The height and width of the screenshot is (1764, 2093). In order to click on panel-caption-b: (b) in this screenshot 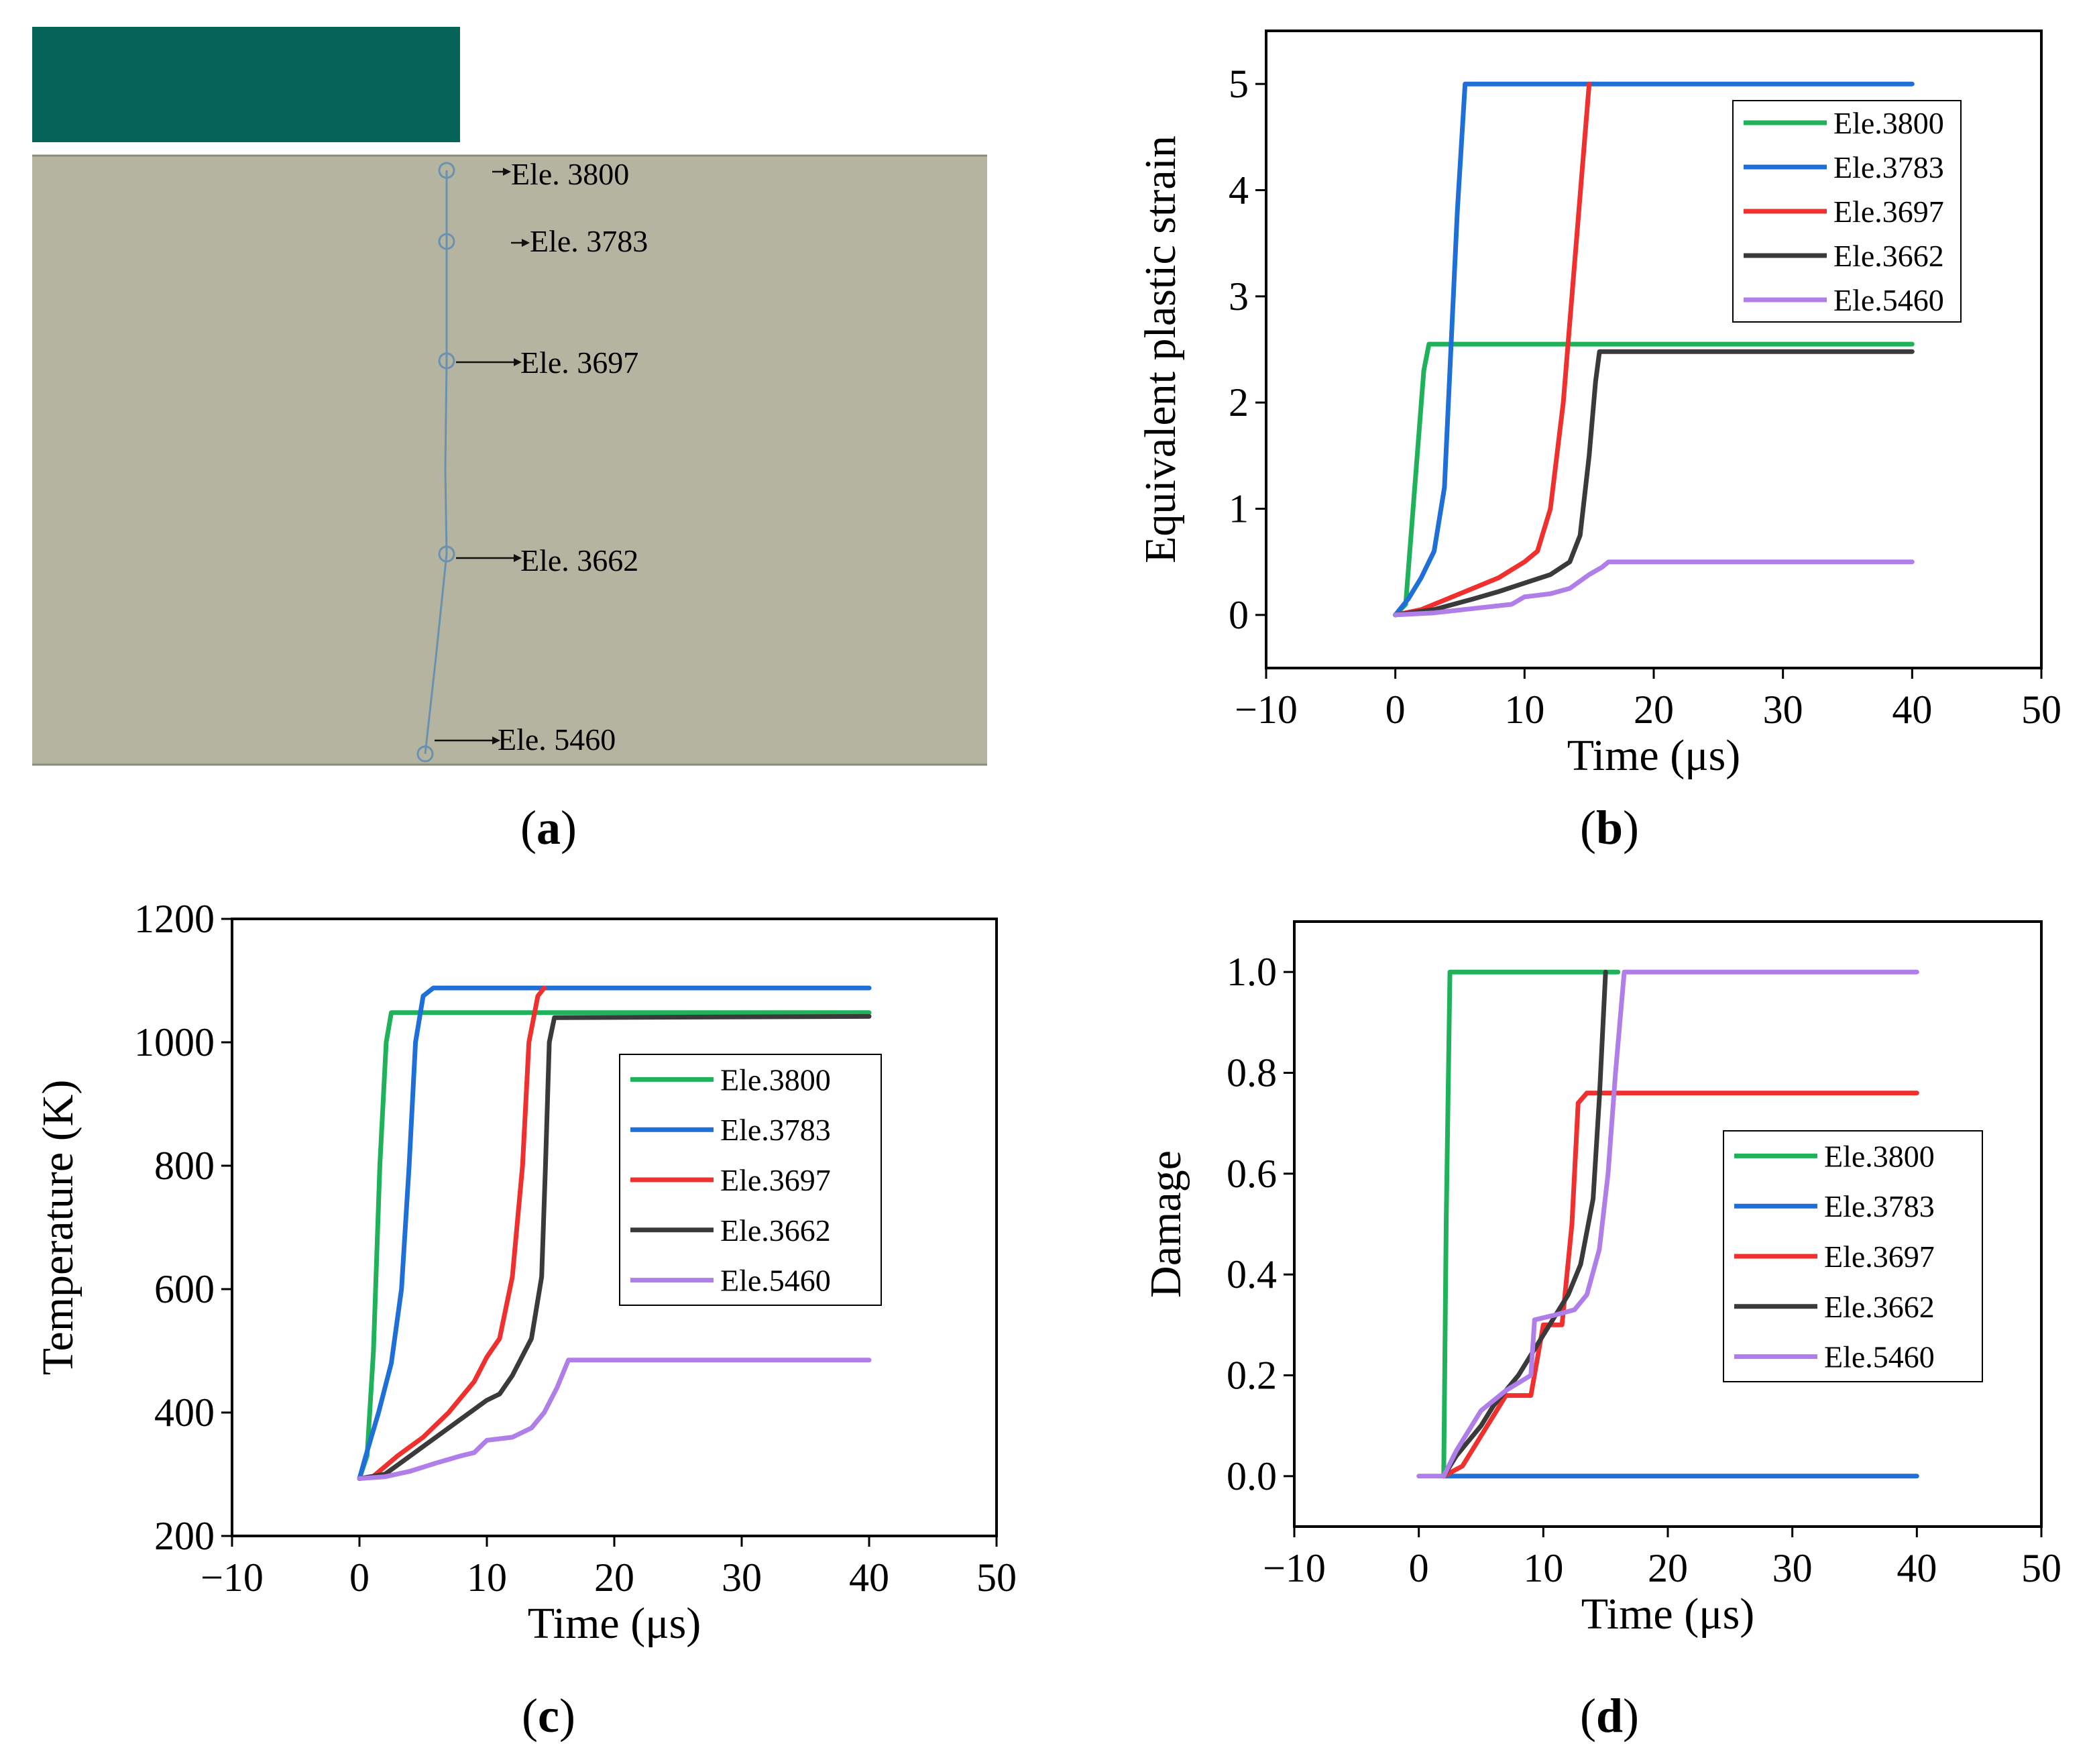, I will do `click(1610, 828)`.